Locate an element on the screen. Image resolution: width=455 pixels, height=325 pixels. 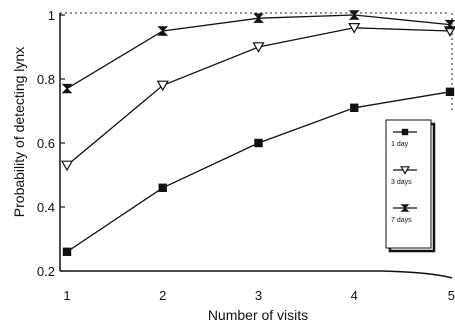
legend-label: 1 day is located at coordinates (400, 144).